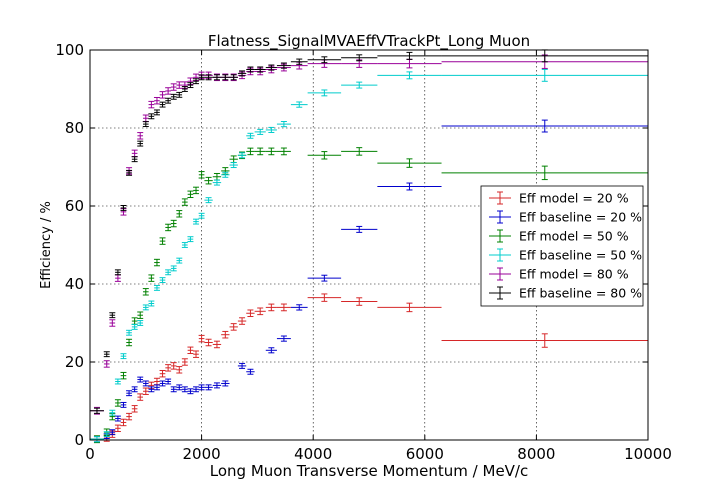 The image size is (720, 504). What do you see at coordinates (580, 293) in the screenshot?
I see `legend-label: Eff baseline = 80 %` at bounding box center [580, 293].